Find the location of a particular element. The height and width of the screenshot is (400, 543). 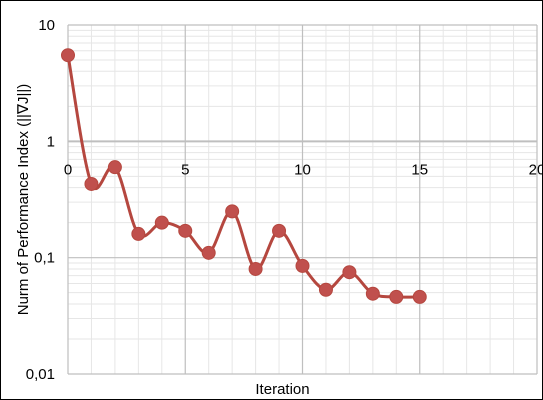

x-tick-label: 20 is located at coordinates (535, 169).